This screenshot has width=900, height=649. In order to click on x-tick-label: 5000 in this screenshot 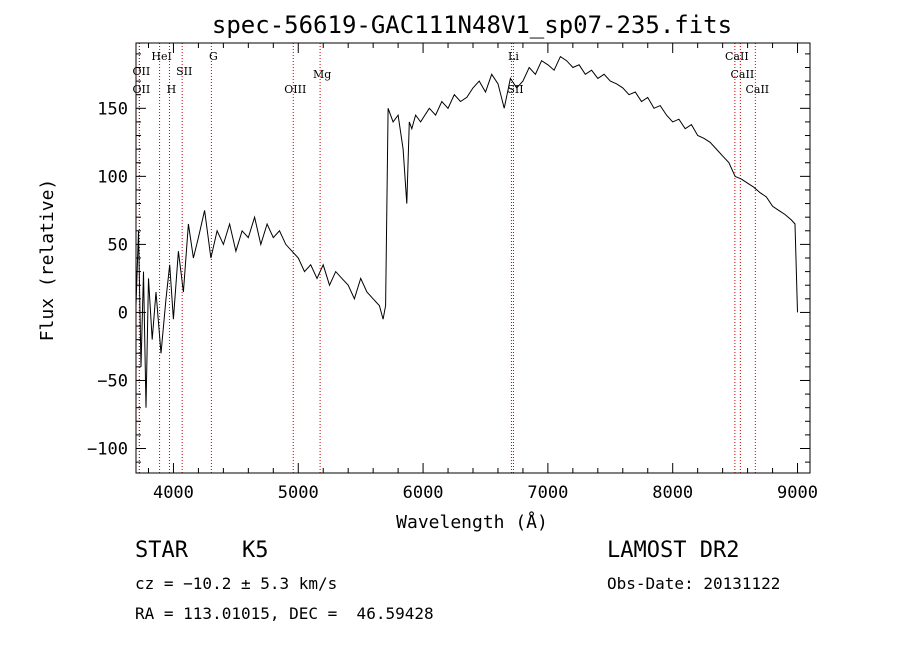, I will do `click(298, 493)`.